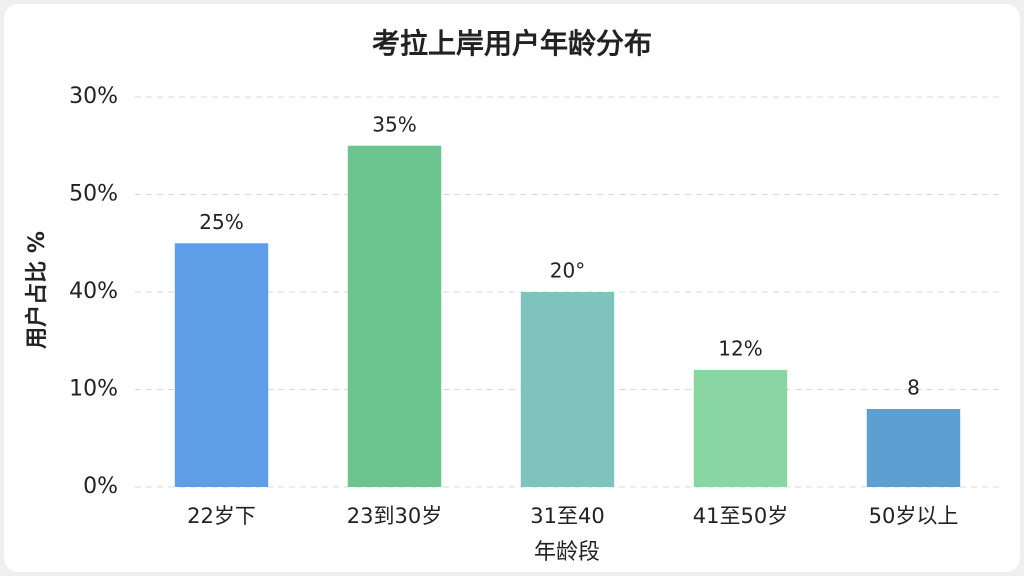 This screenshot has width=1024, height=576. What do you see at coordinates (37, 290) in the screenshot?
I see `y-axis-title: 用户占比 %` at bounding box center [37, 290].